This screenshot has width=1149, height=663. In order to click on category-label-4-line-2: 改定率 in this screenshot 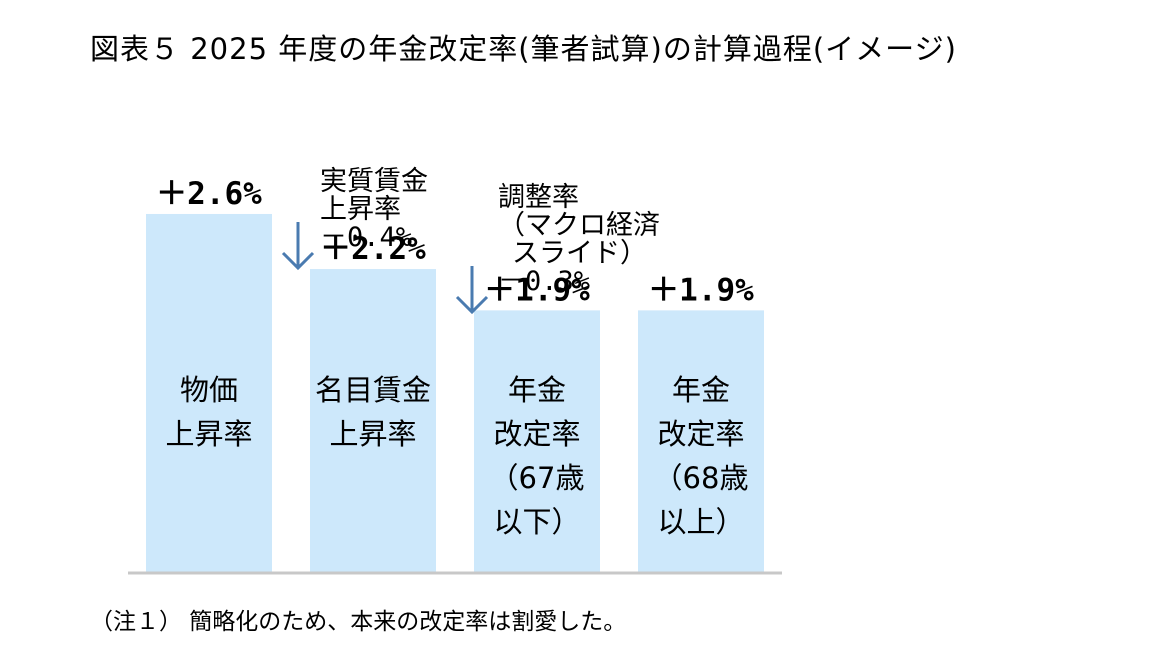, I will do `click(700, 434)`.